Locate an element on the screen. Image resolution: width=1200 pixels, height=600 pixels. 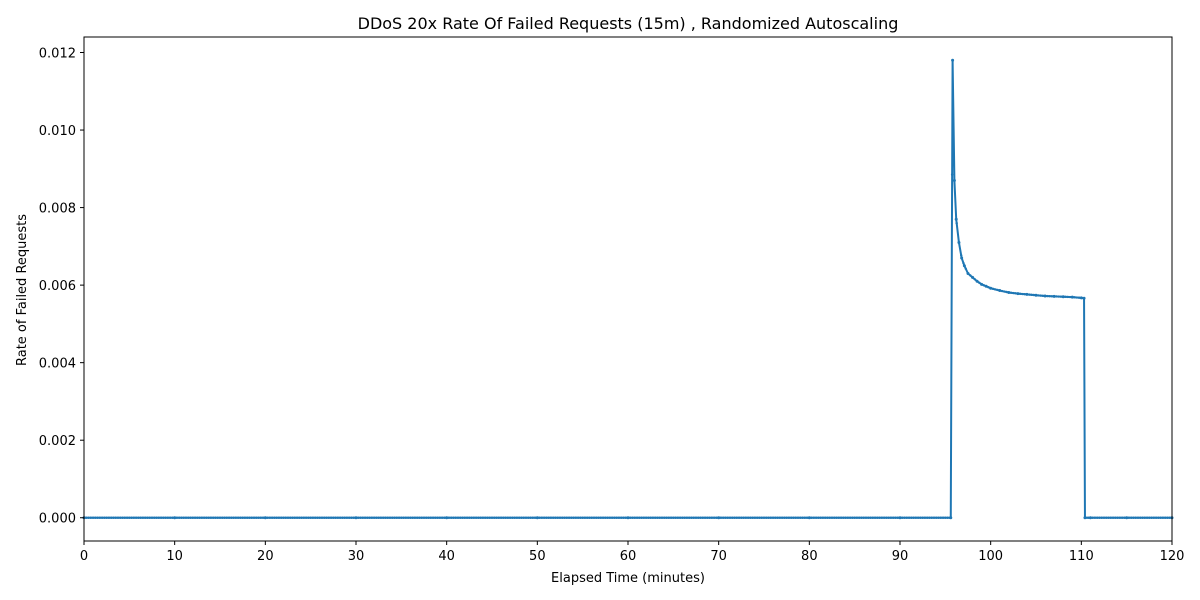
x-tick-label: 120 is located at coordinates (1172, 556).